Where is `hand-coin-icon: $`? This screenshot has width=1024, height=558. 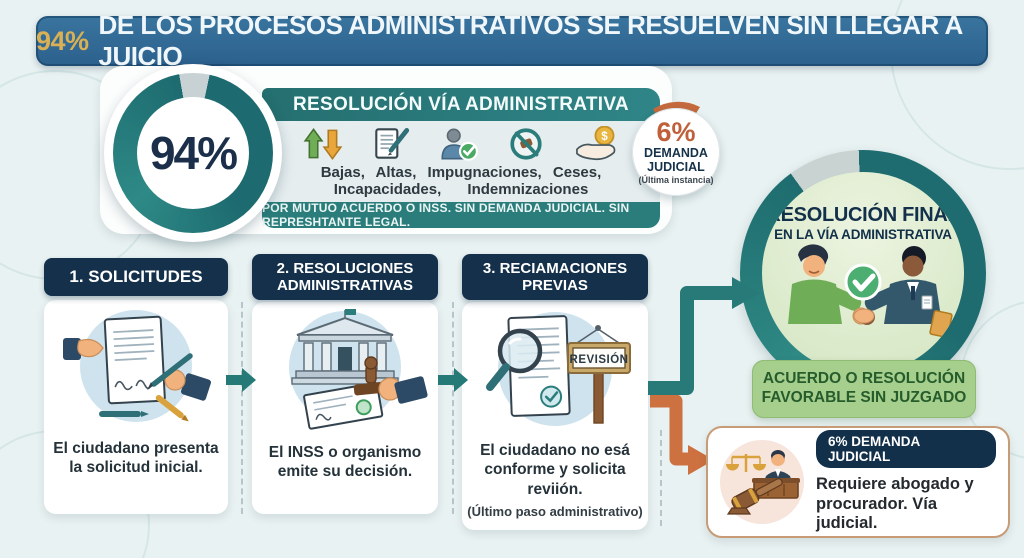 hand-coin-icon: $ is located at coordinates (596, 143).